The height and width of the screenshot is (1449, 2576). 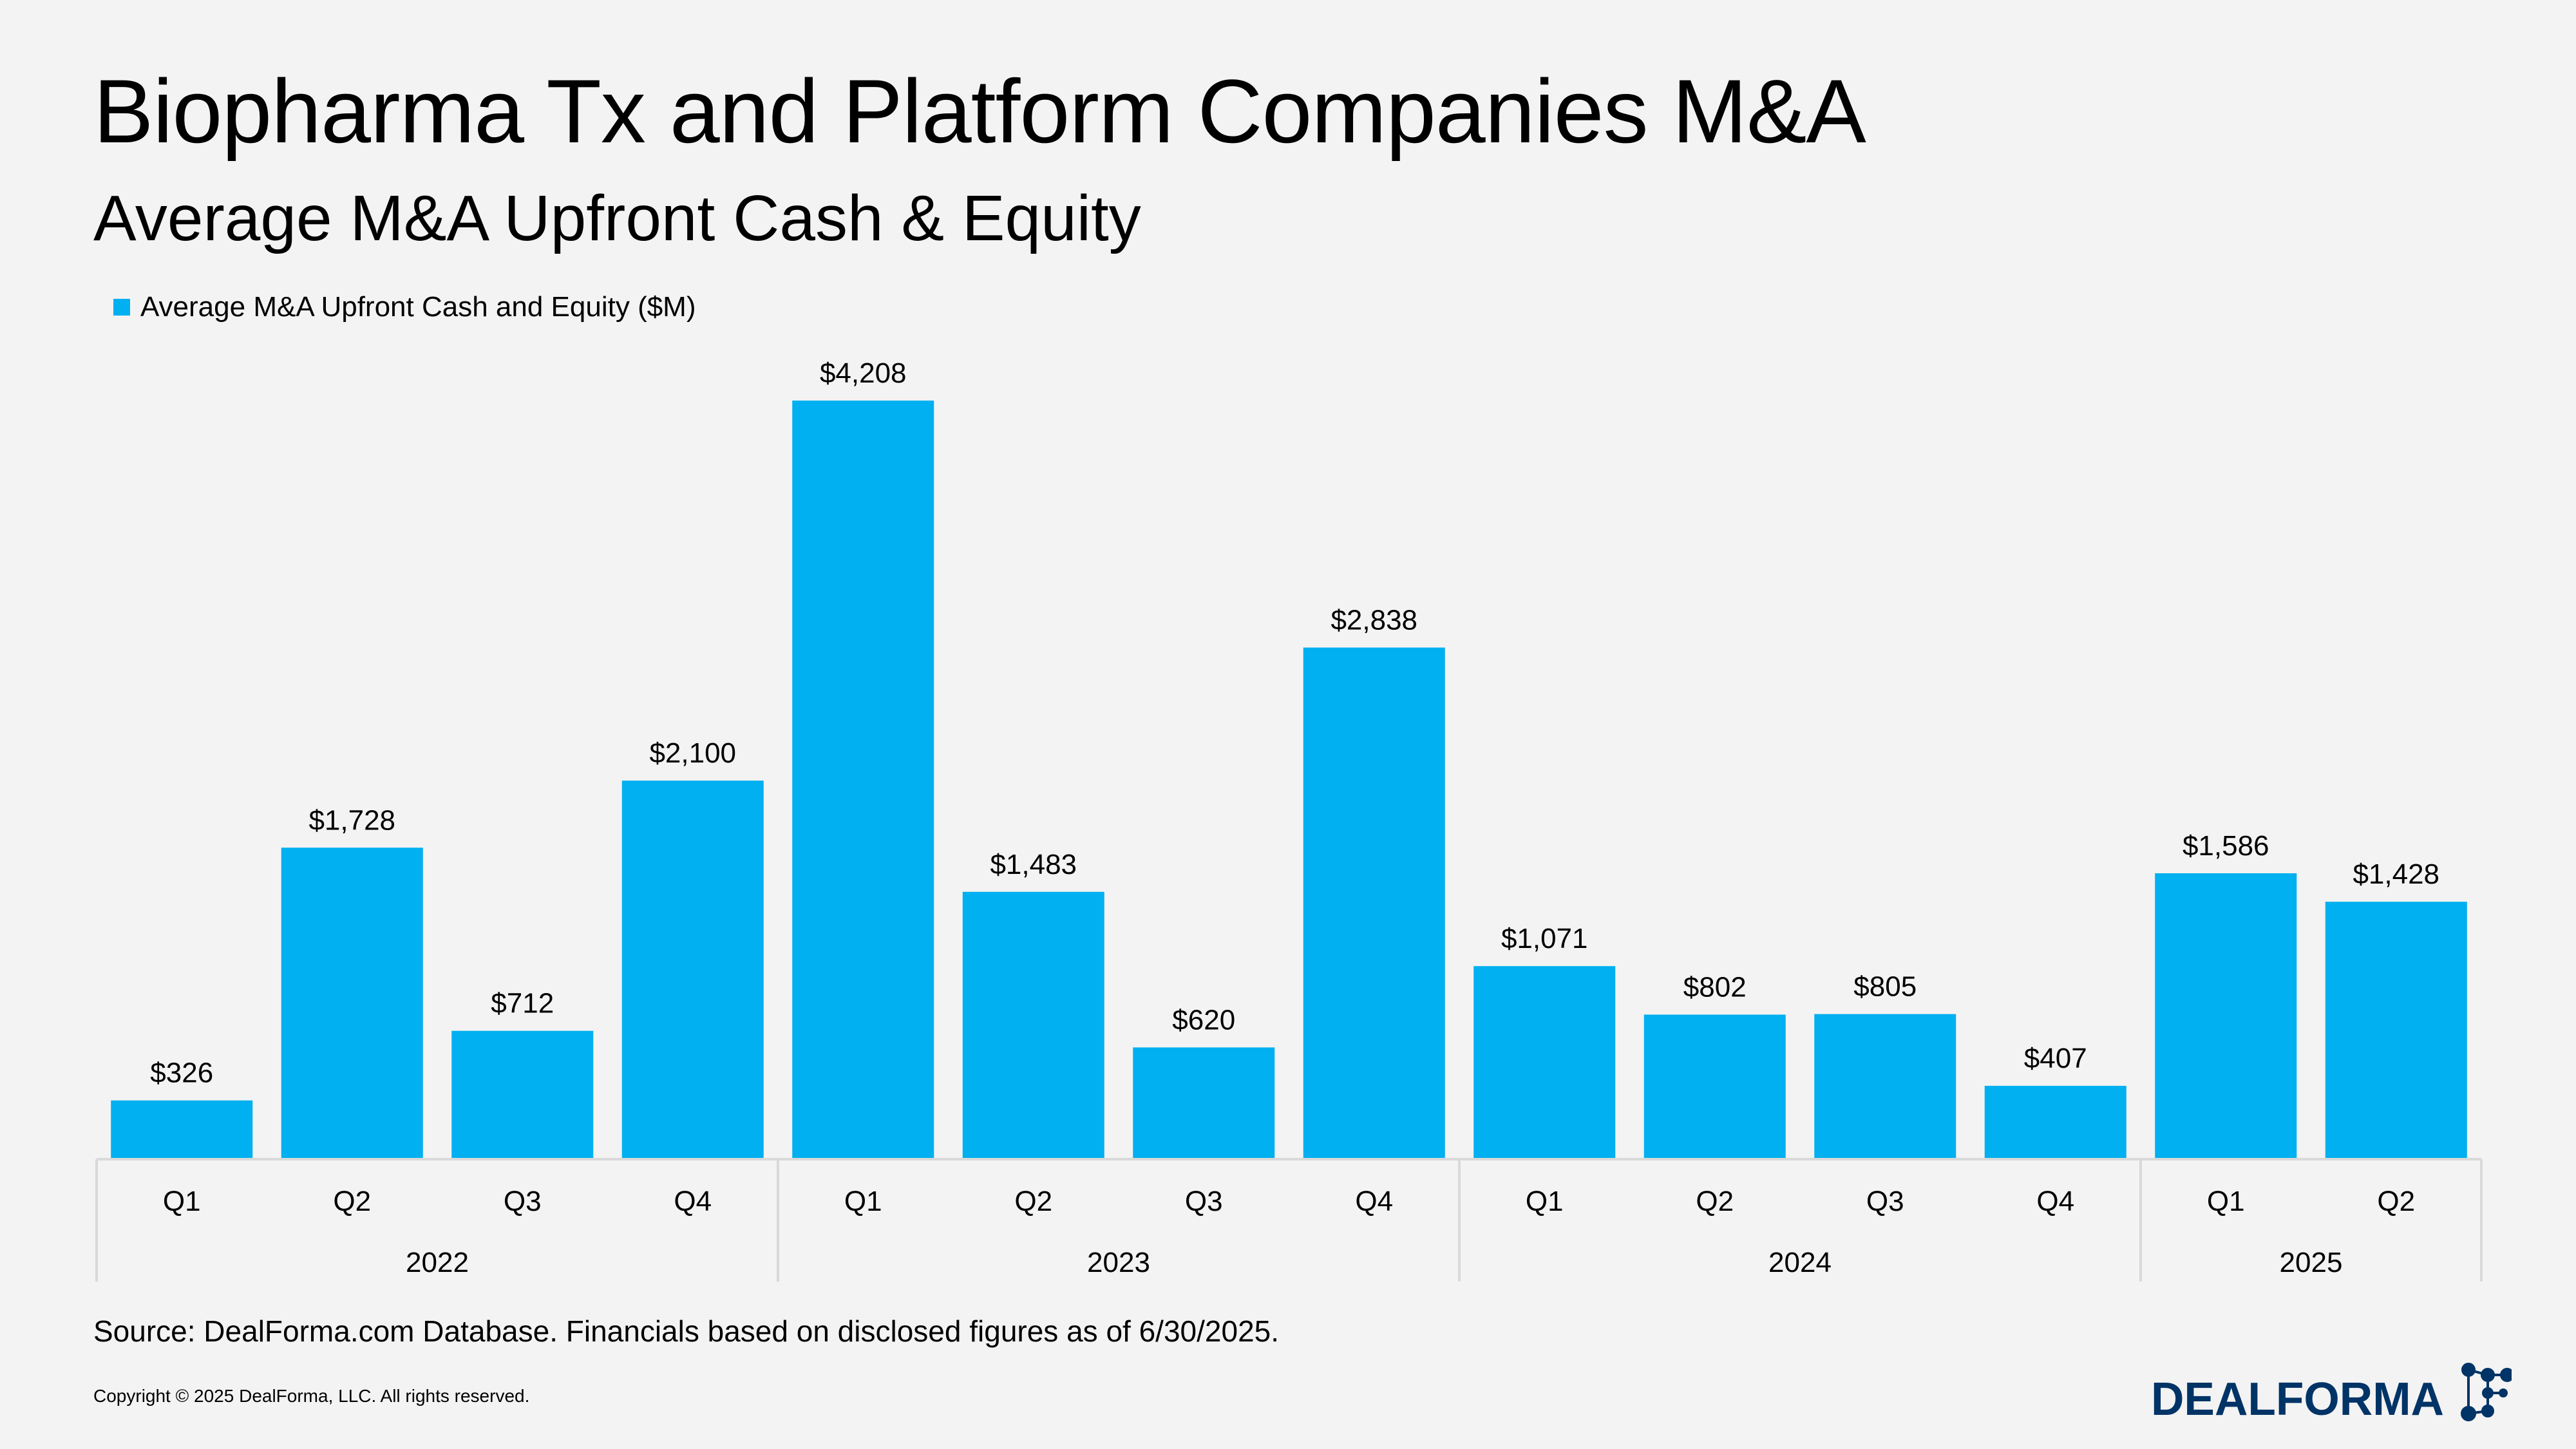 I want to click on data-label: $1,728, so click(x=351, y=820).